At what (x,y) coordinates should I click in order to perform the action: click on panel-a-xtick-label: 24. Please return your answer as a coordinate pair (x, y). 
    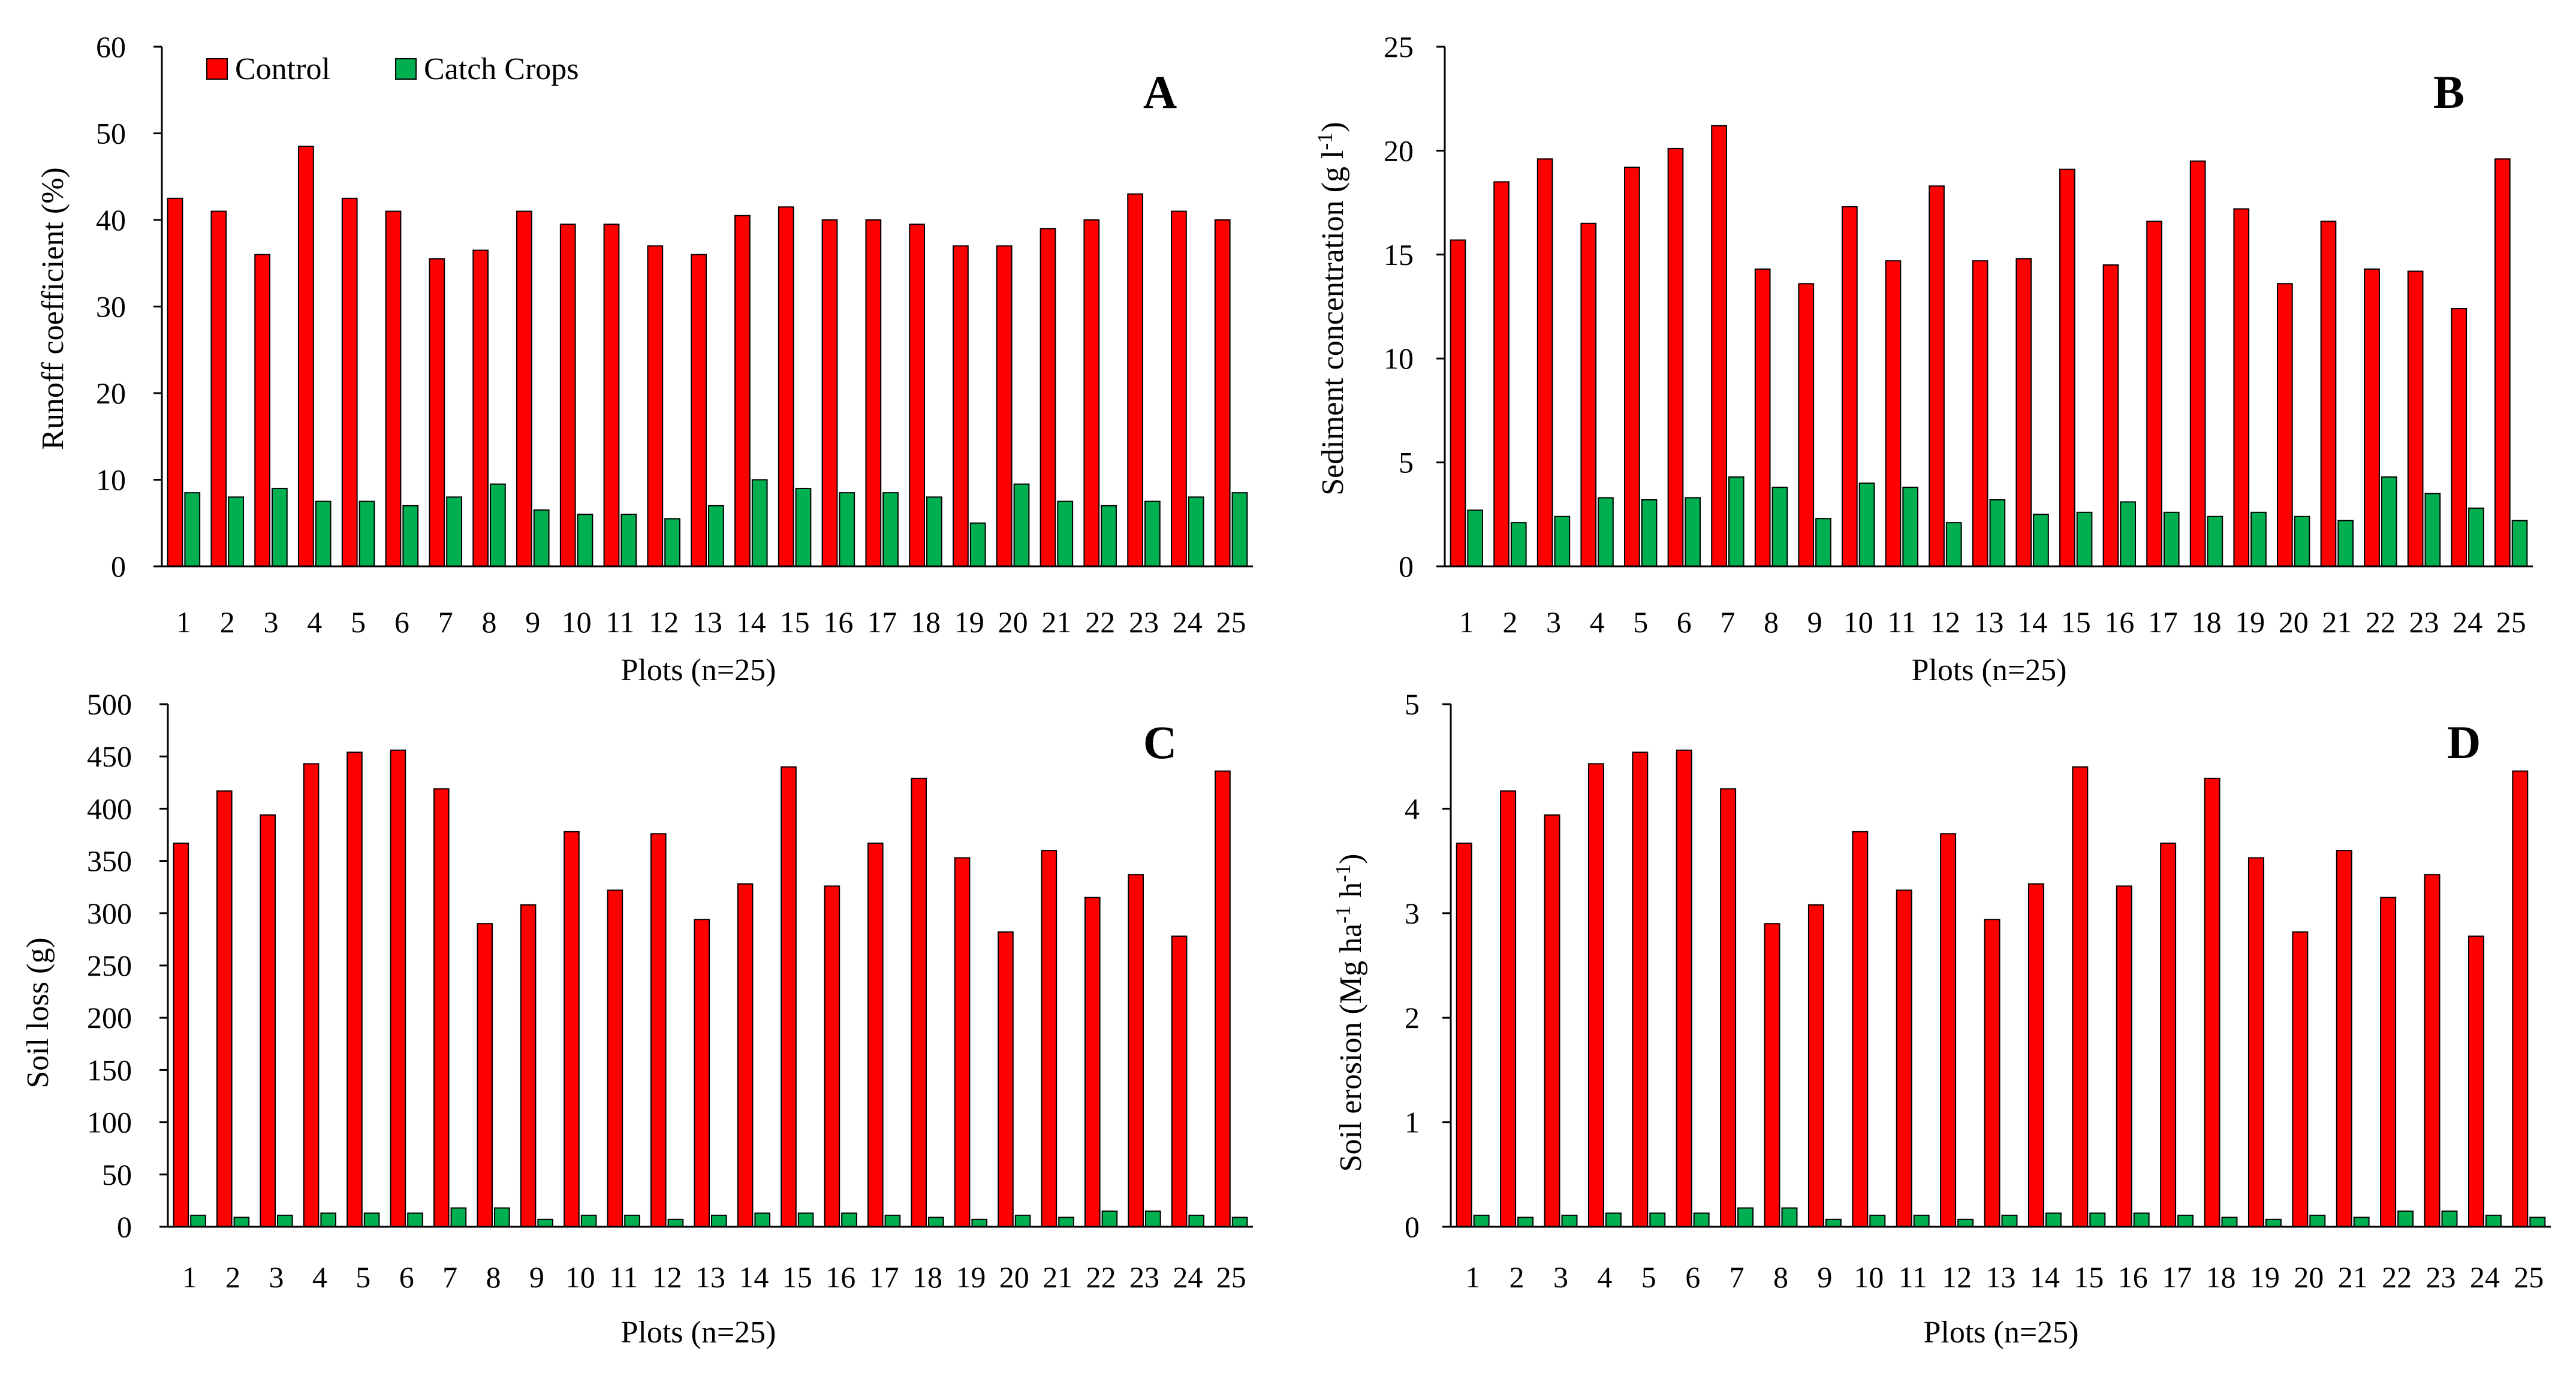
    Looking at the image, I should click on (1188, 622).